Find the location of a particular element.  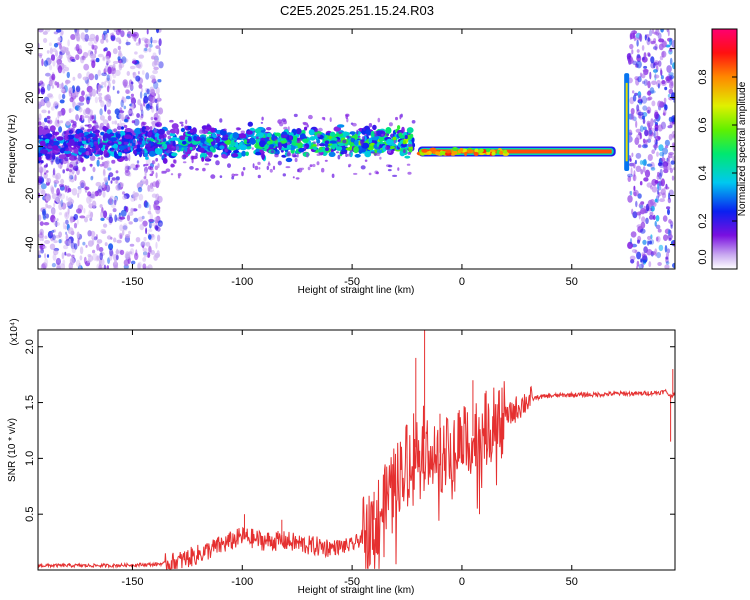

spectrogram-y-label: Frequency (Hz) is located at coordinates (12, 149).